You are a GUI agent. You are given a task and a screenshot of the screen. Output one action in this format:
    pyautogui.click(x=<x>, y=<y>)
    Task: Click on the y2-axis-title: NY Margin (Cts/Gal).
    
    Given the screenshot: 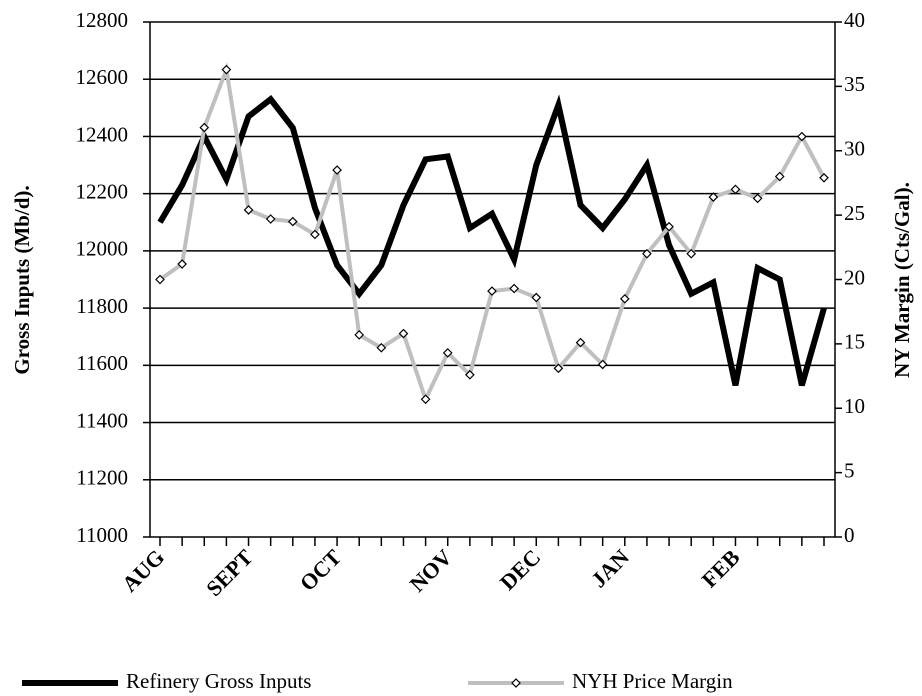 What is the action you would take?
    pyautogui.click(x=902, y=280)
    